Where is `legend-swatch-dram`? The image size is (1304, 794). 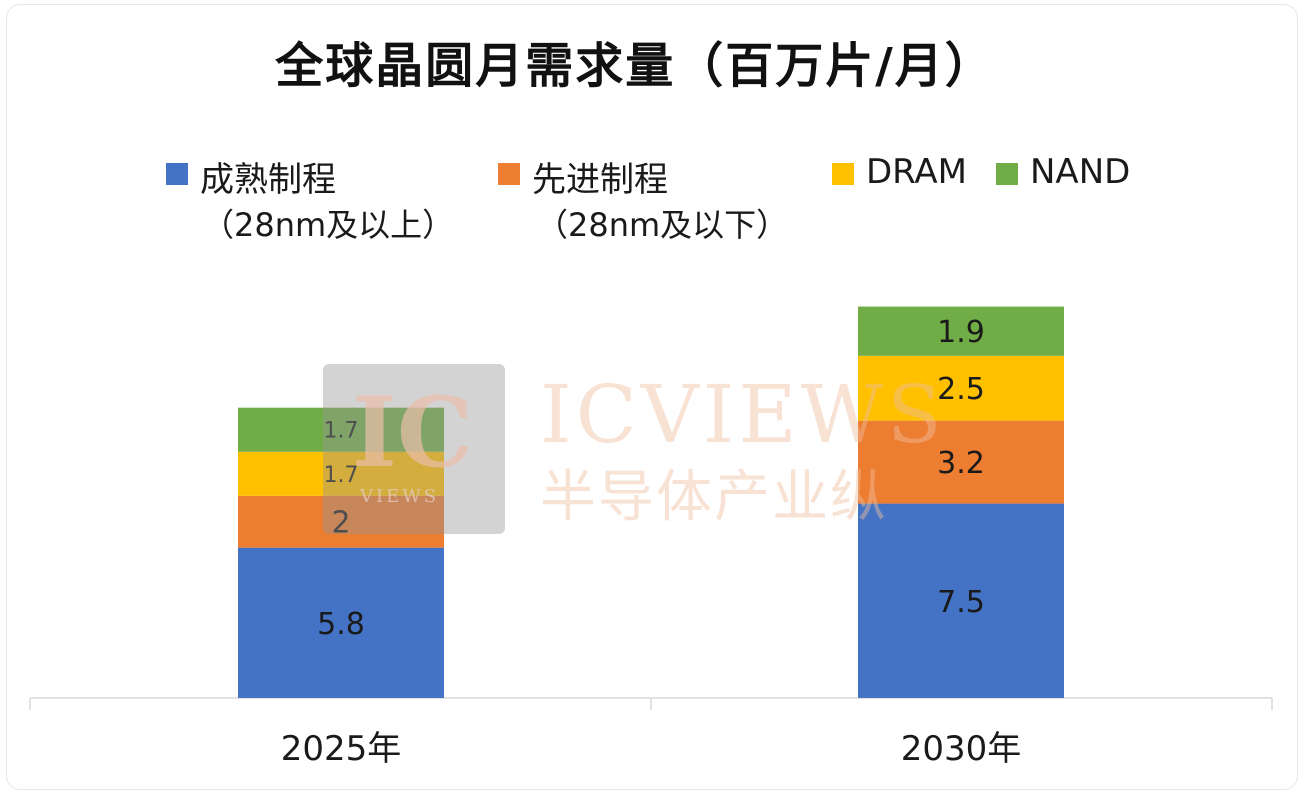 legend-swatch-dram is located at coordinates (843, 174).